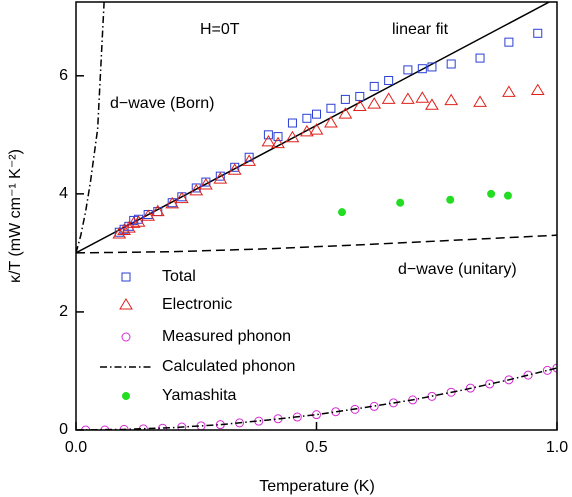 This screenshot has width=572, height=497. Describe the element at coordinates (316, 398) in the screenshot. I see `series-line` at that location.